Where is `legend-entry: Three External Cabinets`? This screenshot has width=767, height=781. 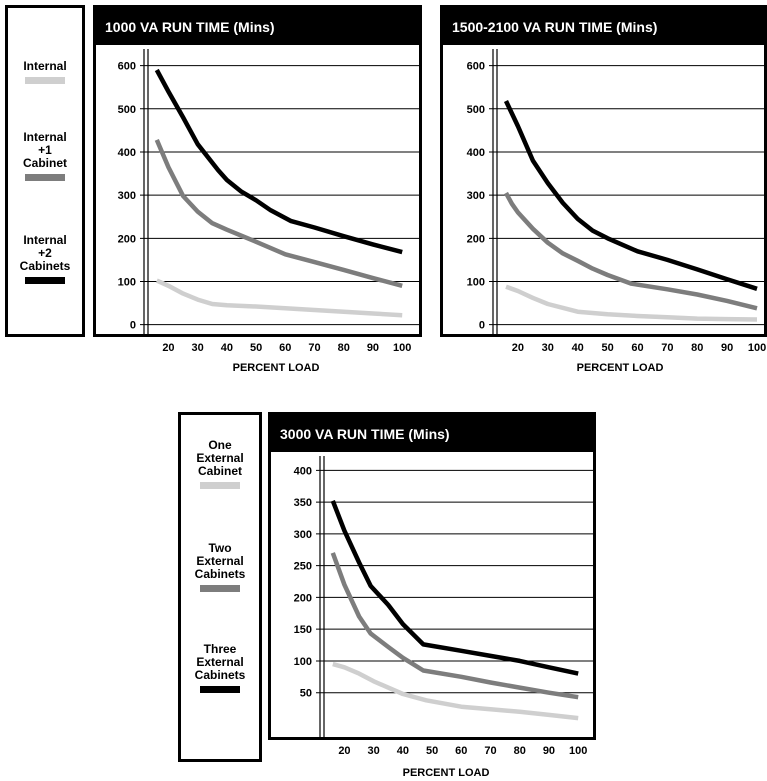
legend-entry: Three External Cabinets is located at coordinates (220, 668).